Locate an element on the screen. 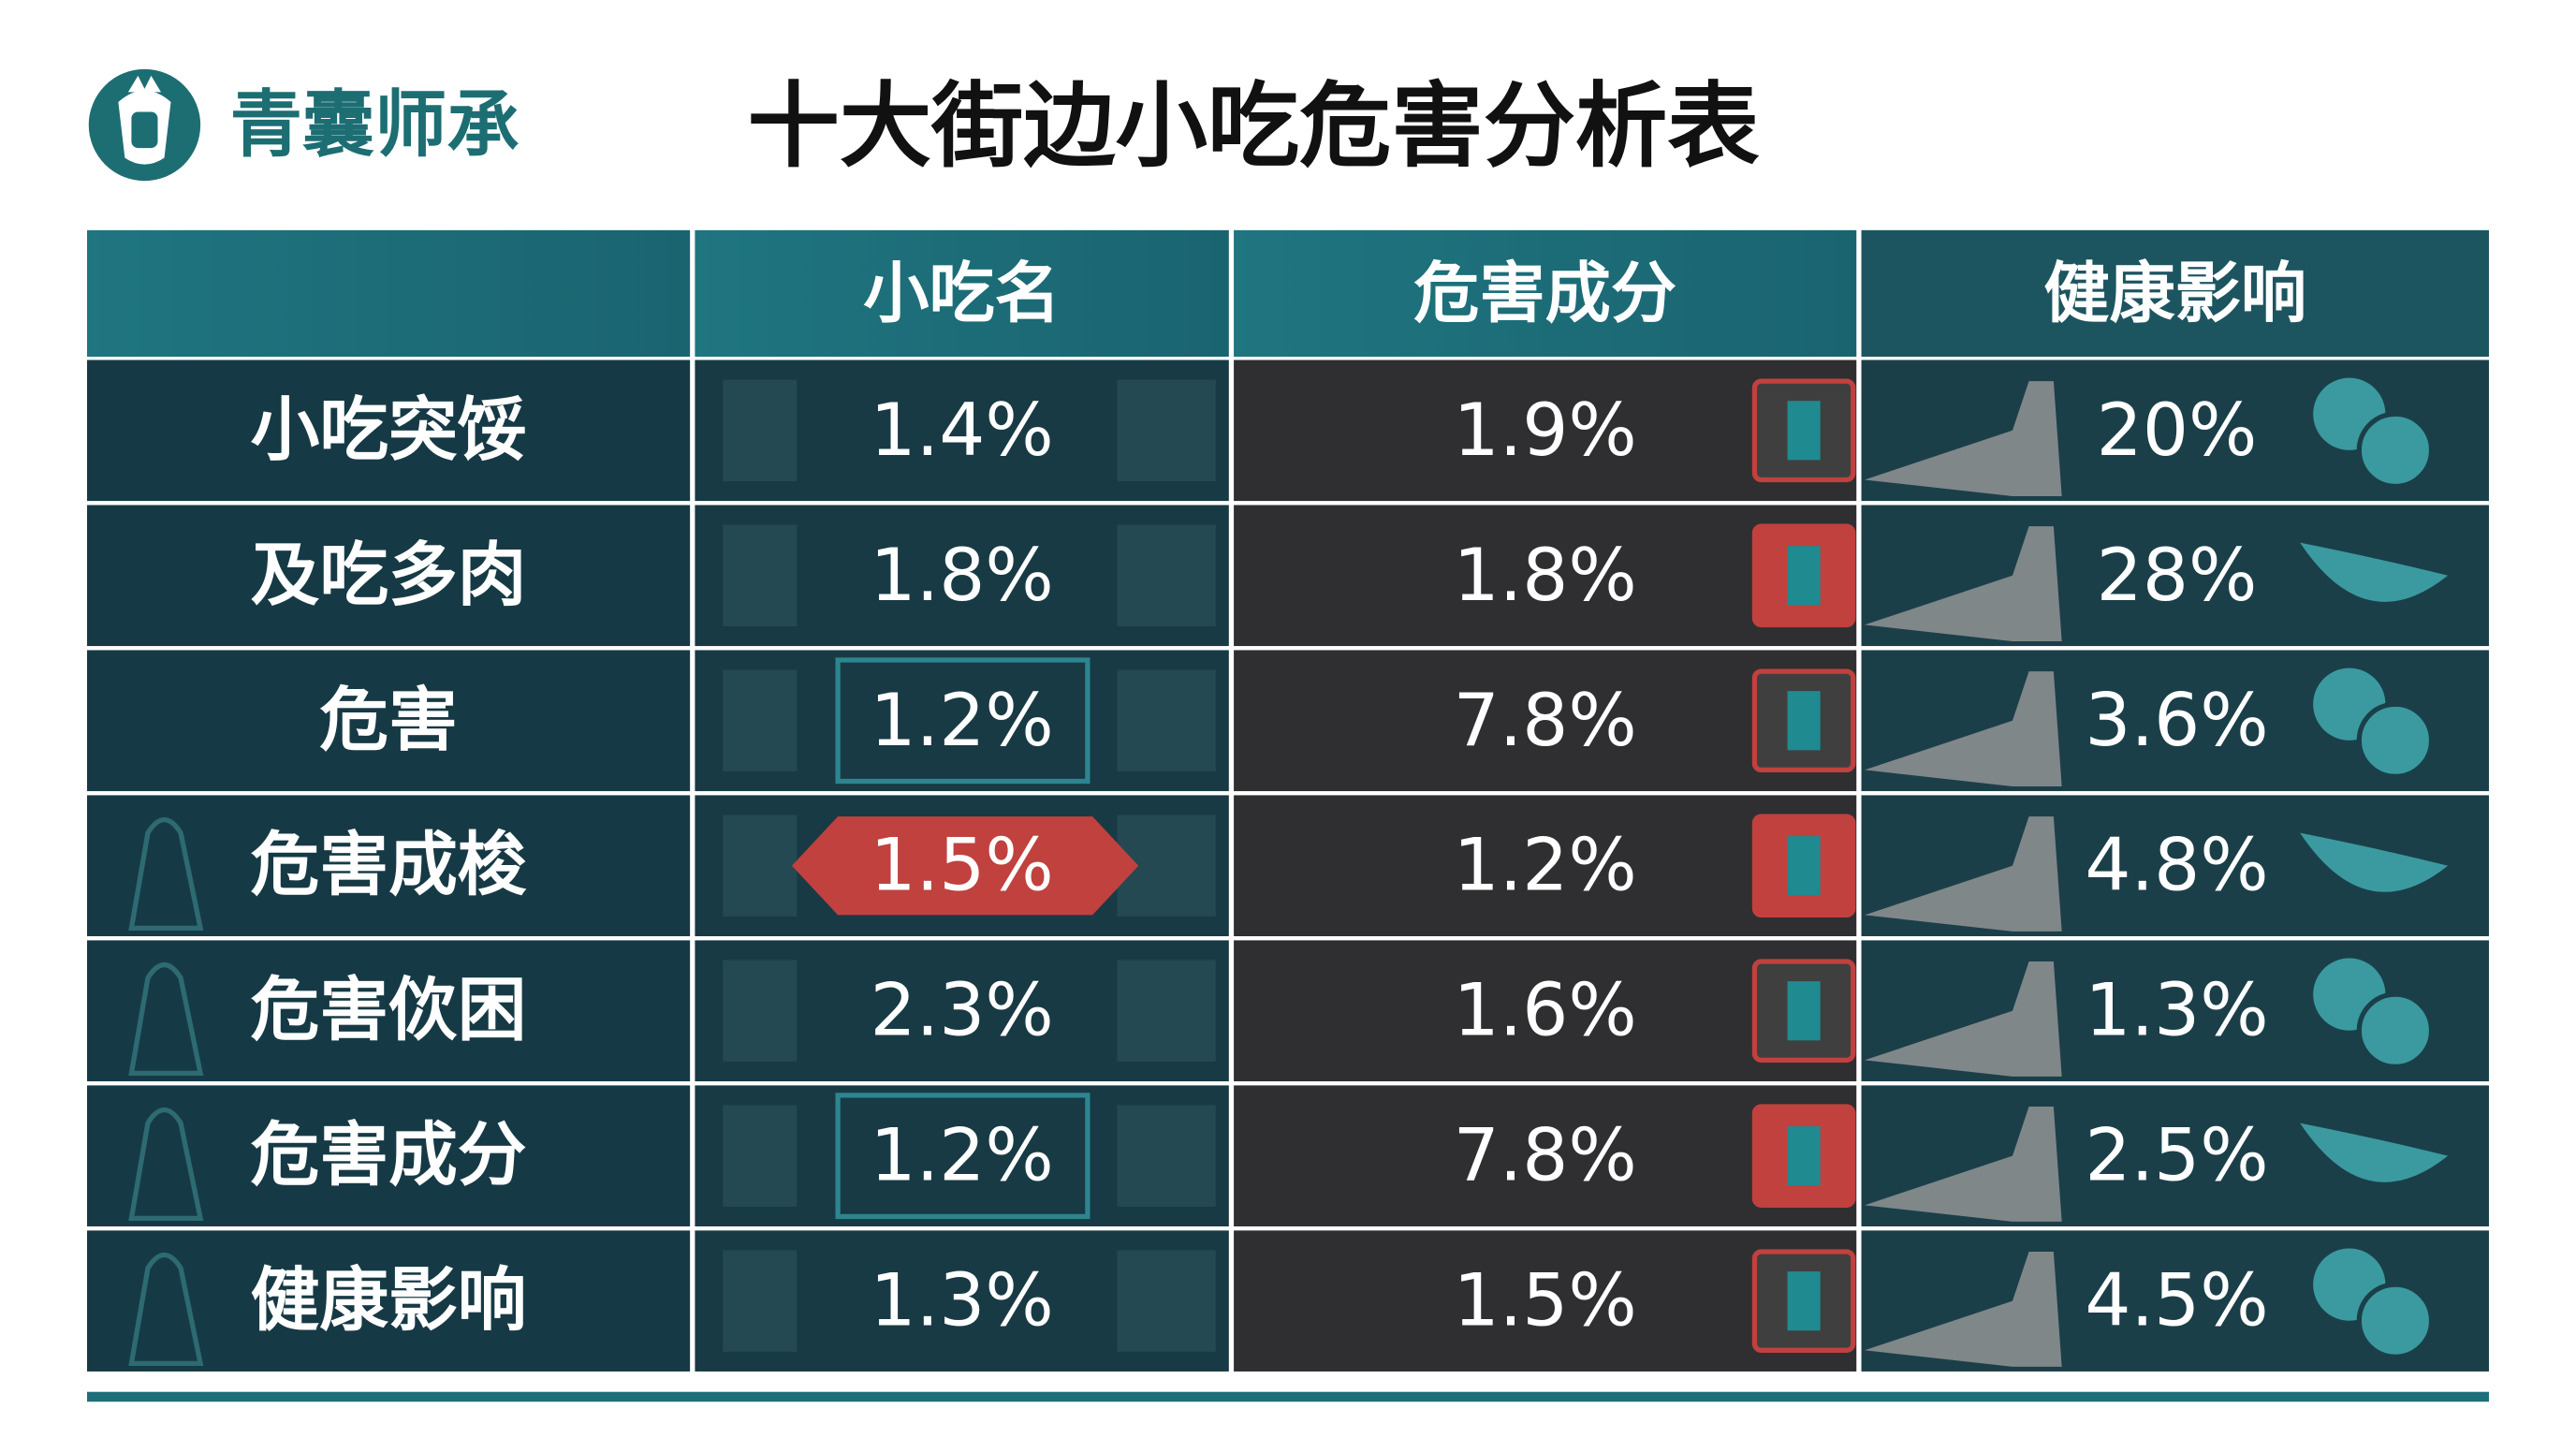 This screenshot has width=2576, height=1438. column-header: 小吃名 is located at coordinates (962, 293).